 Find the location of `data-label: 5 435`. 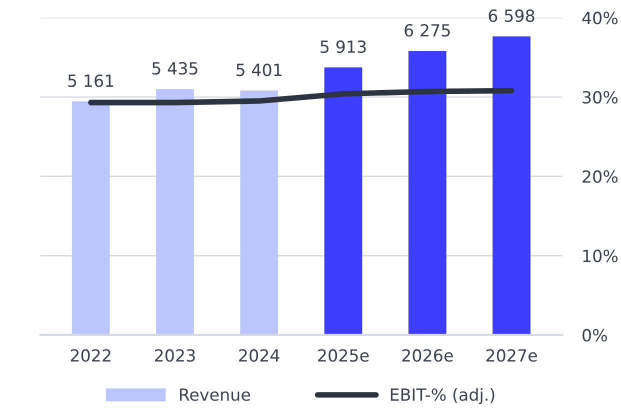

data-label: 5 435 is located at coordinates (175, 68).